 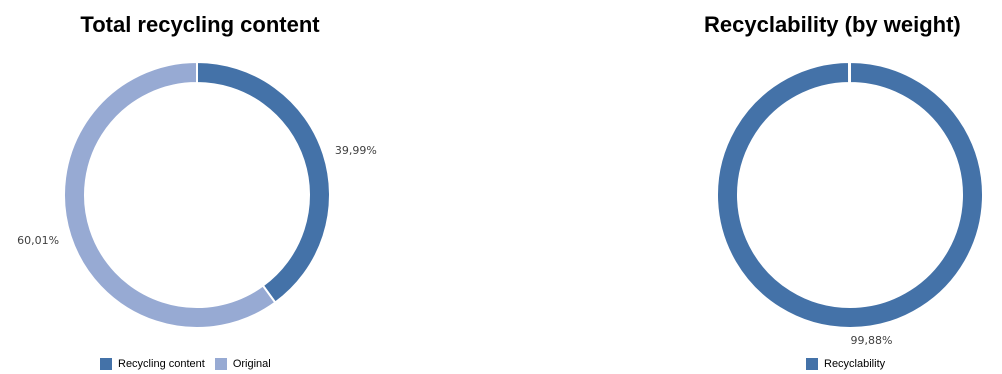 What do you see at coordinates (872, 340) in the screenshot?
I see `data-label: 99,88%` at bounding box center [872, 340].